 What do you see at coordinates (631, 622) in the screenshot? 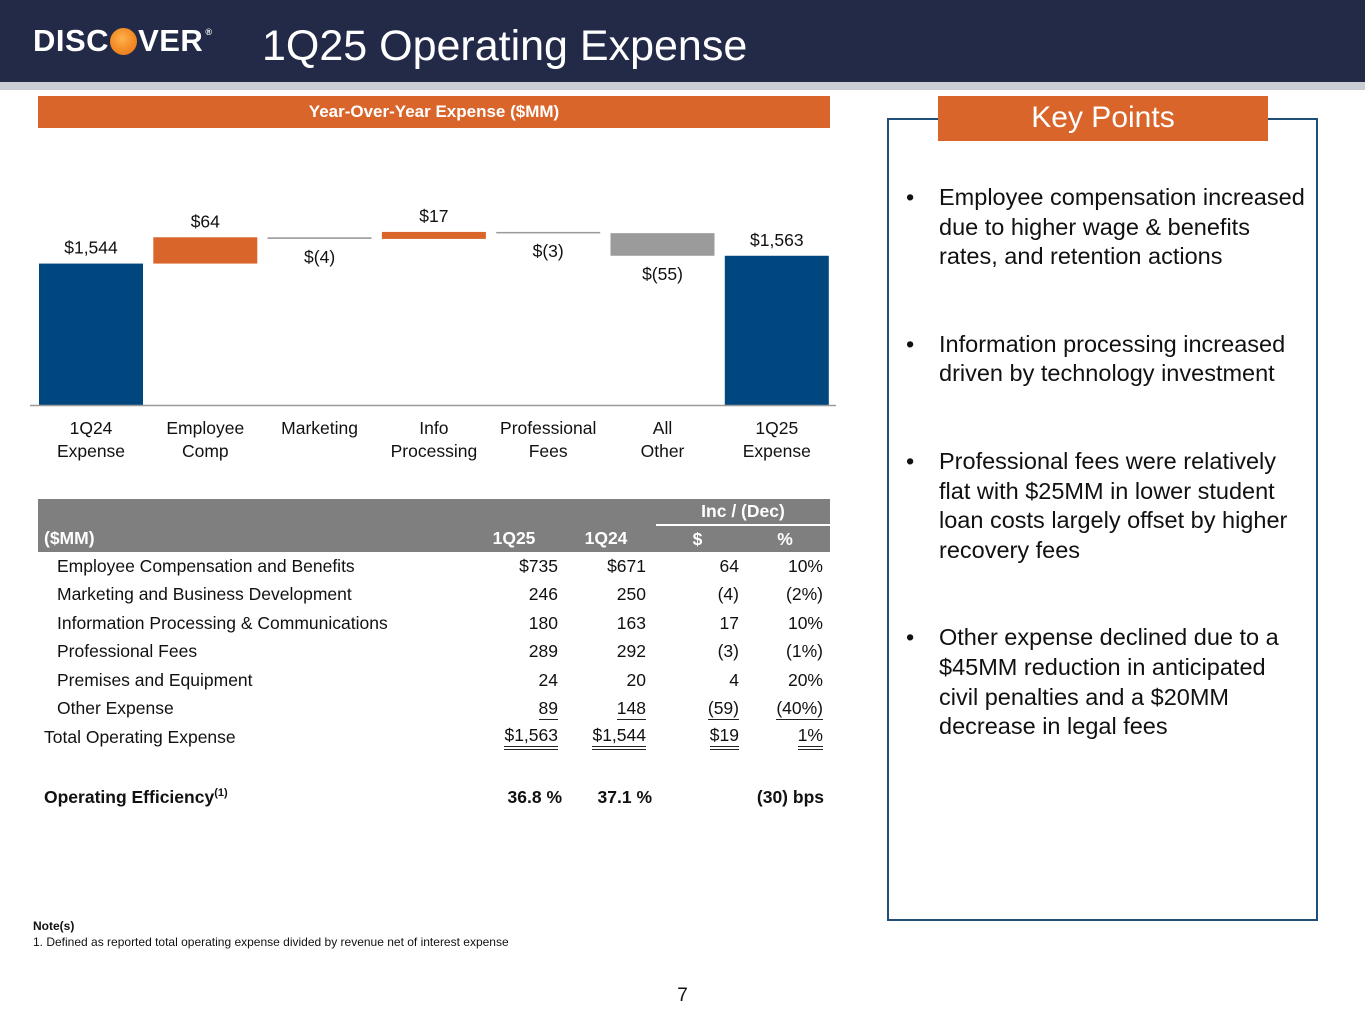
I see `row-1q24: 163` at bounding box center [631, 622].